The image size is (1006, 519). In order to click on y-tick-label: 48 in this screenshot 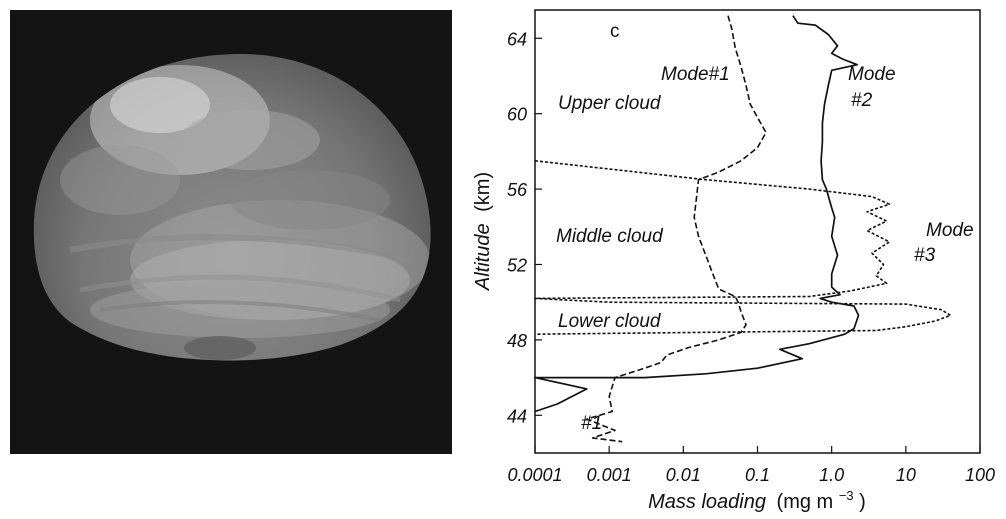, I will do `click(517, 341)`.